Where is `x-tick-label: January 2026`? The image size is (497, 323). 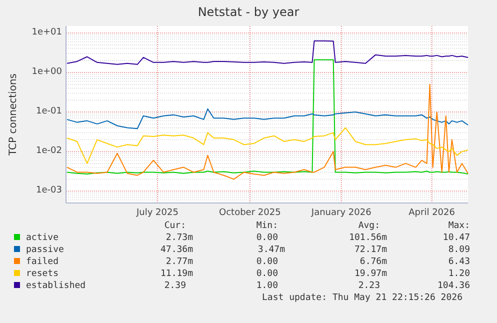
x-tick-label: January 2026 is located at coordinates (341, 213).